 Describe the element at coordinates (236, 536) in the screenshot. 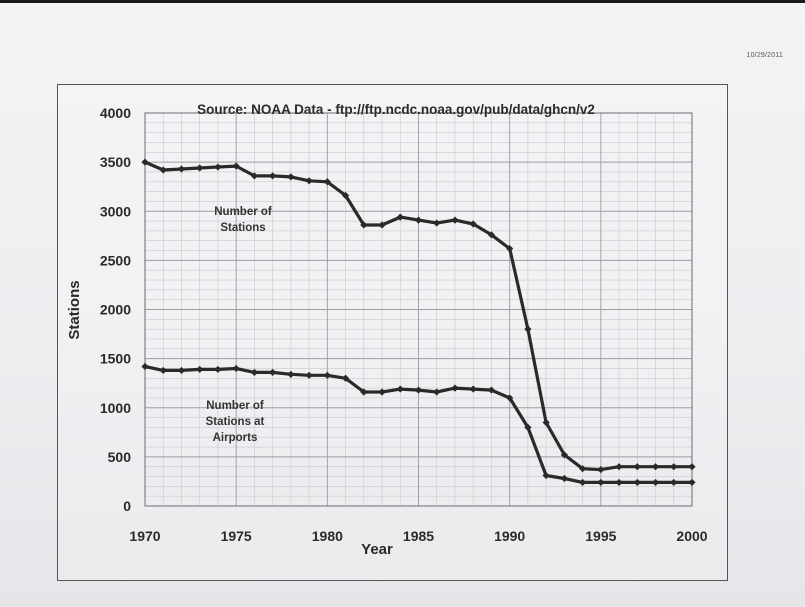

I see `x-tick-label: 1975` at that location.